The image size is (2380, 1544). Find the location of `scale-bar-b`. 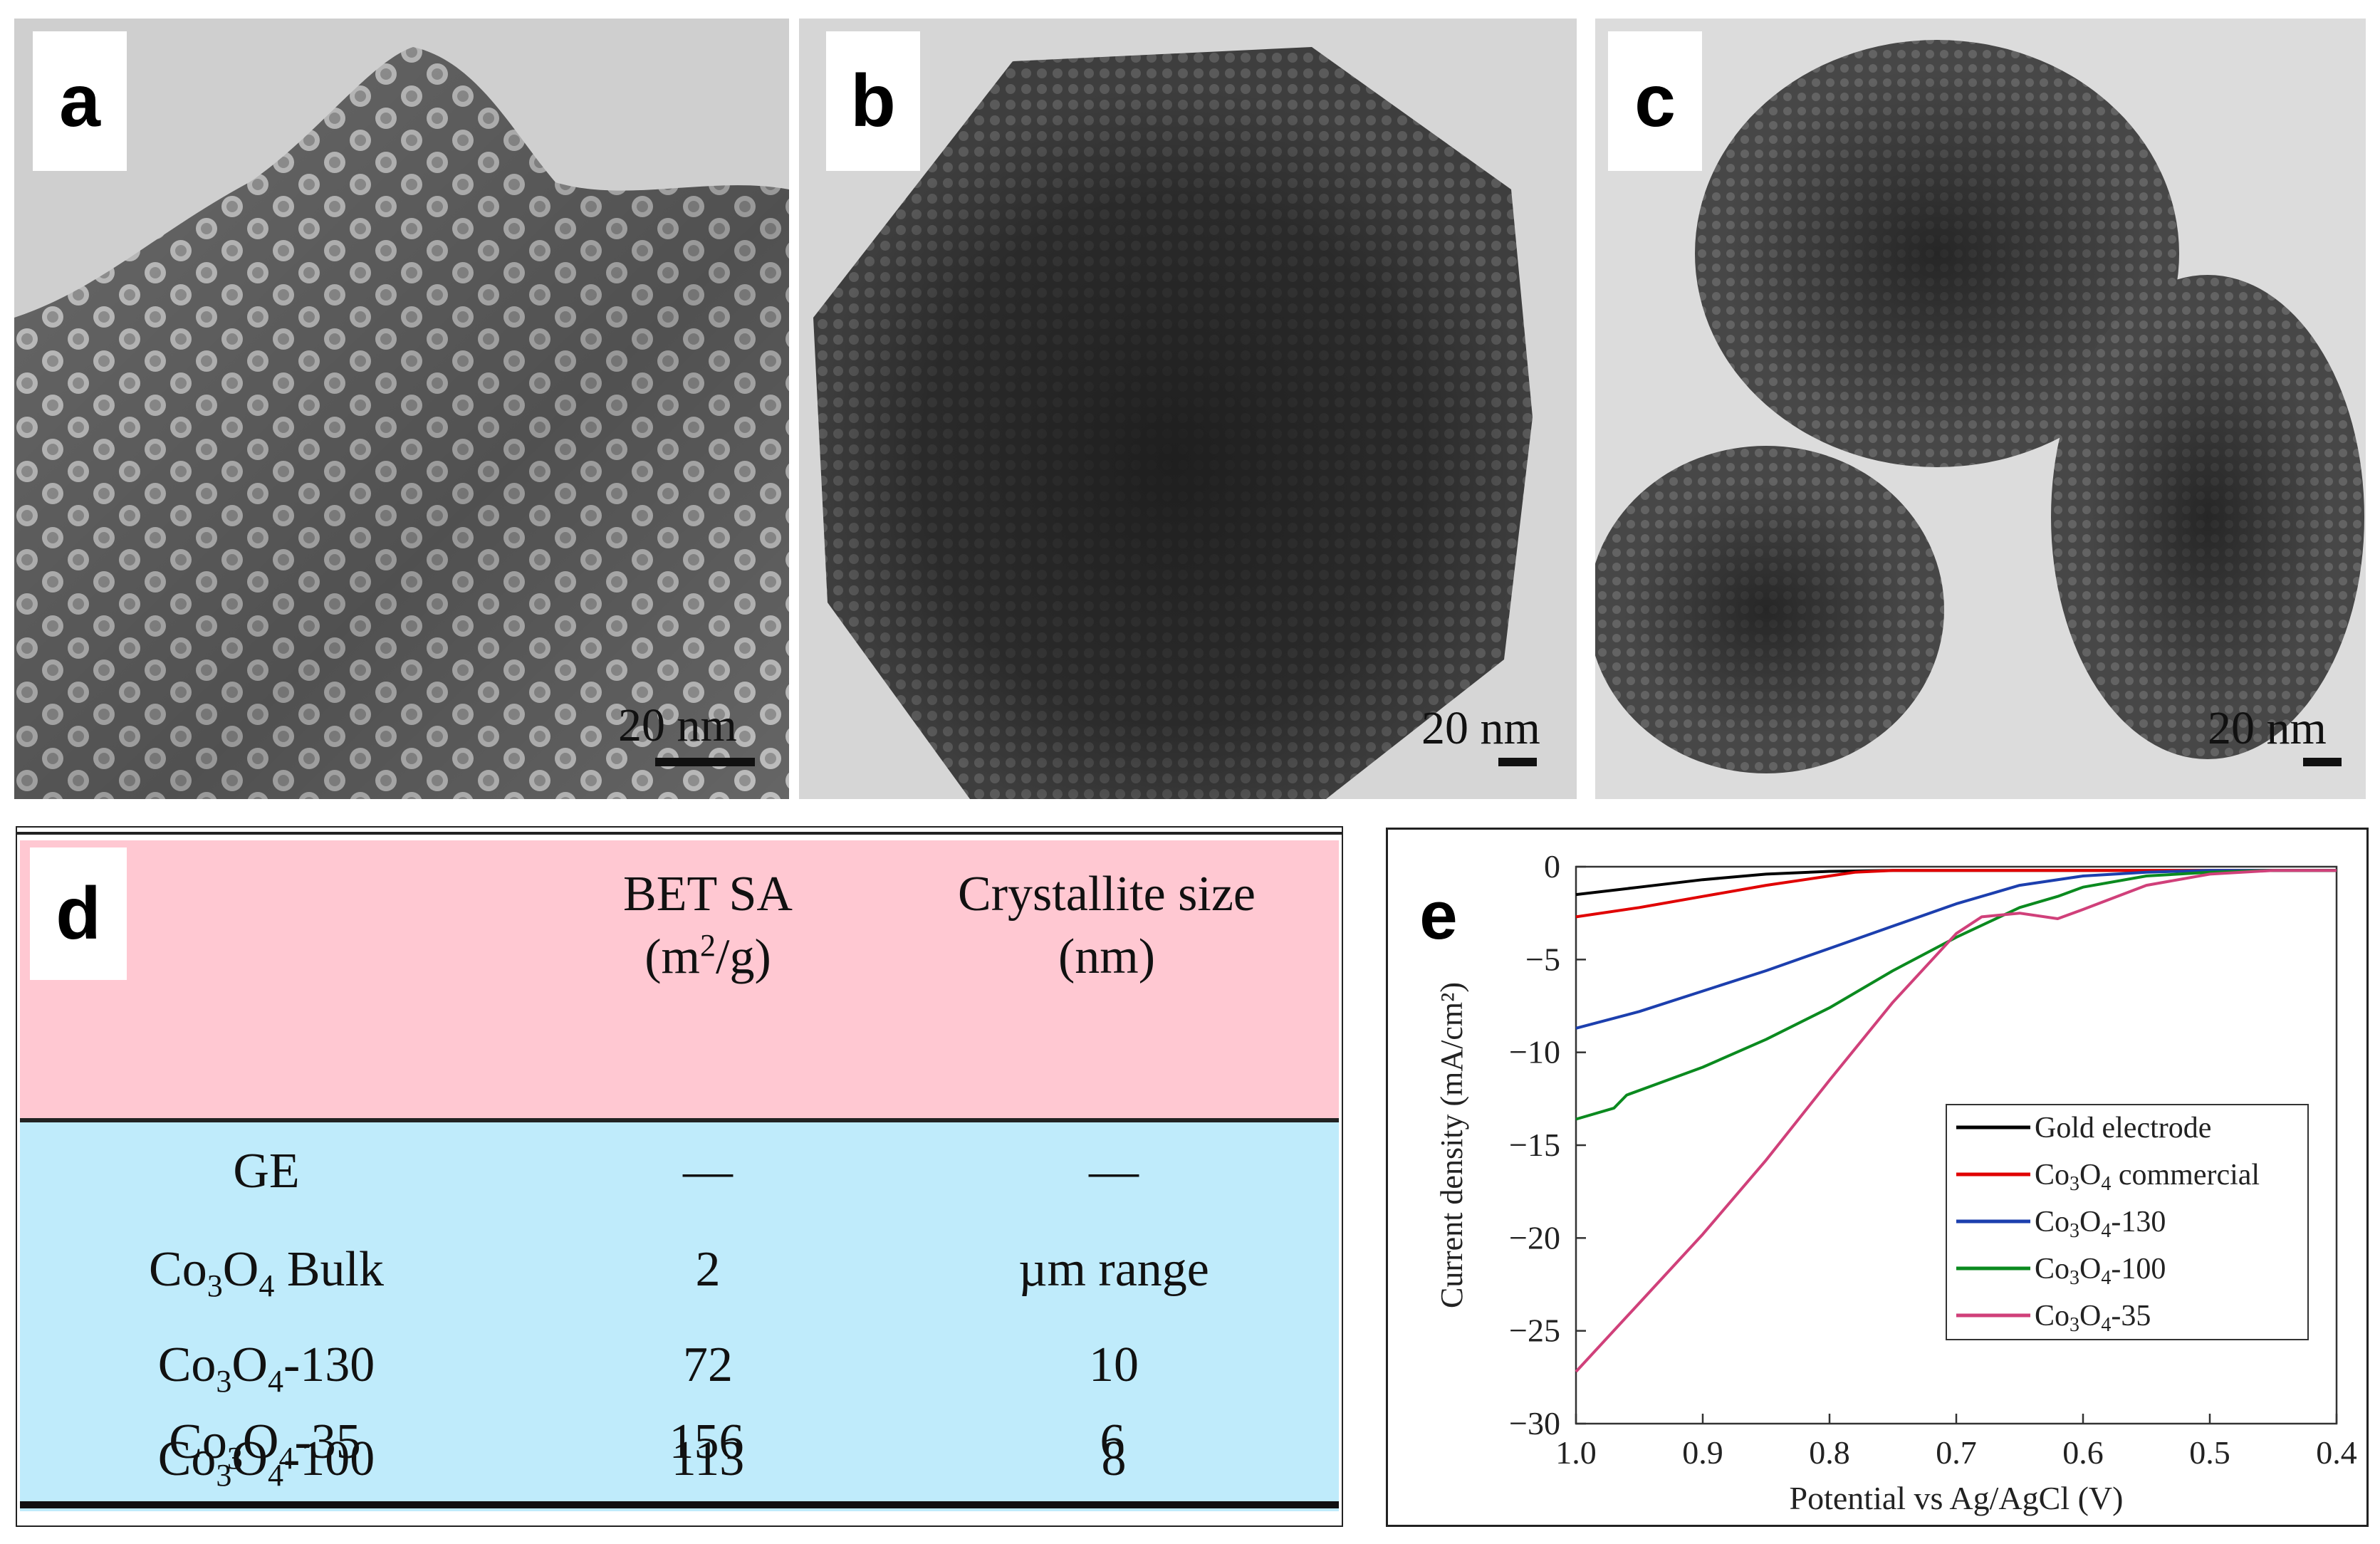

scale-bar-b is located at coordinates (1517, 762).